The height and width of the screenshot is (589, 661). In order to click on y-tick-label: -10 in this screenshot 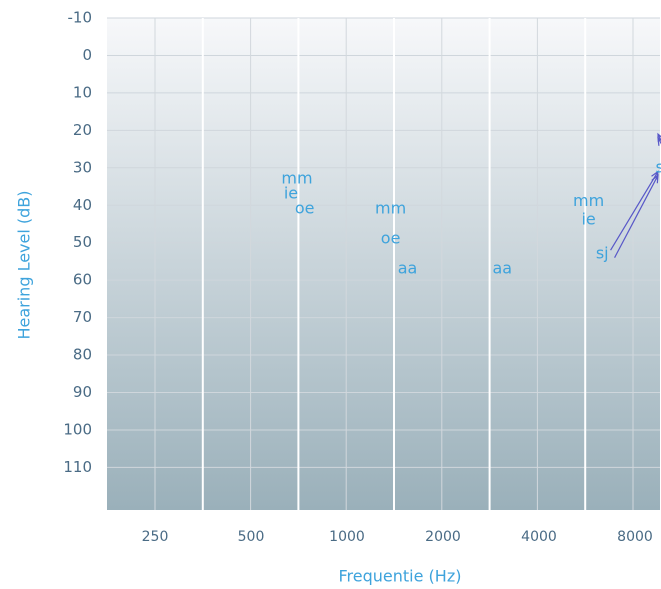, I will do `click(80, 18)`.